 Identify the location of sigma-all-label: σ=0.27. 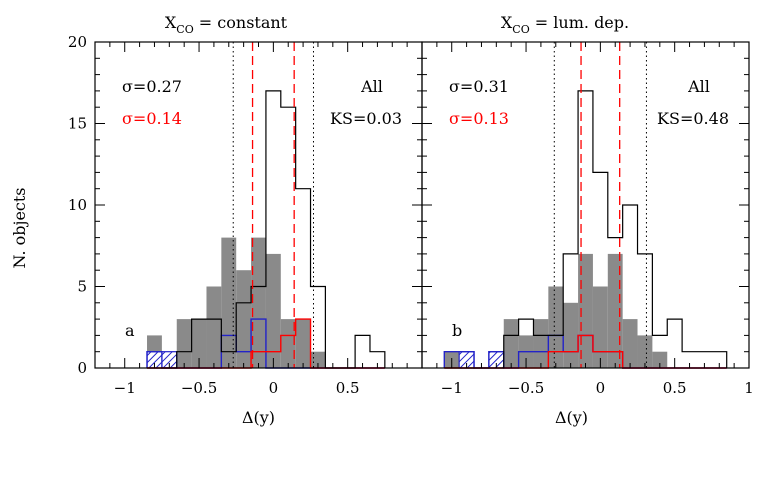
(152, 86).